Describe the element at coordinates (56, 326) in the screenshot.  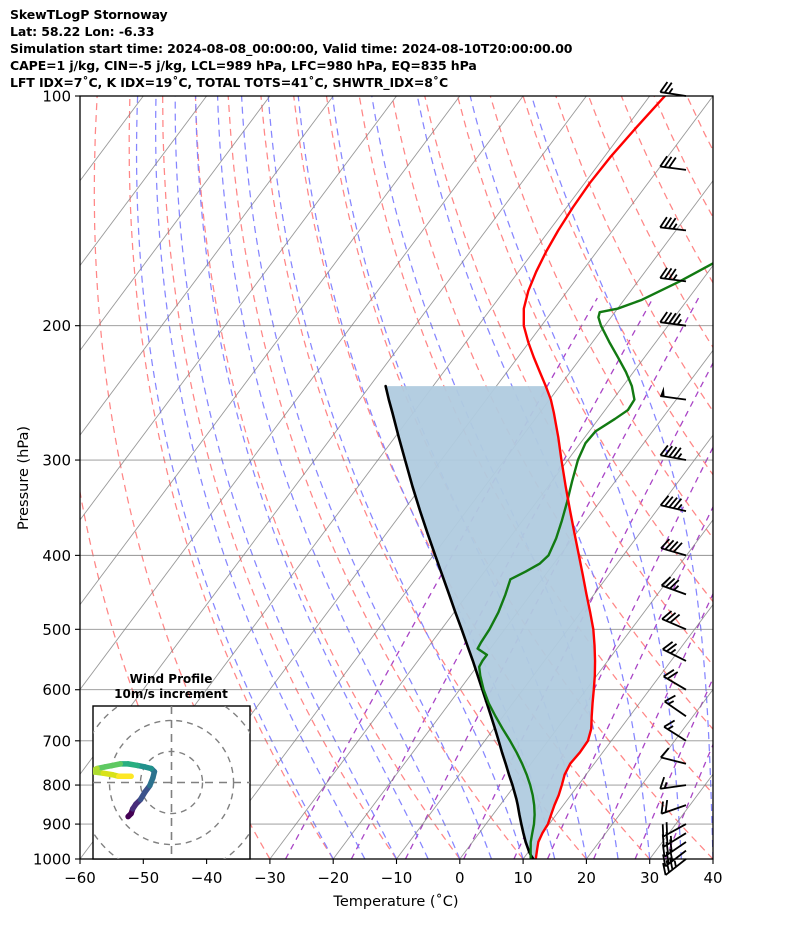
I see `y-tick-label: 200` at that location.